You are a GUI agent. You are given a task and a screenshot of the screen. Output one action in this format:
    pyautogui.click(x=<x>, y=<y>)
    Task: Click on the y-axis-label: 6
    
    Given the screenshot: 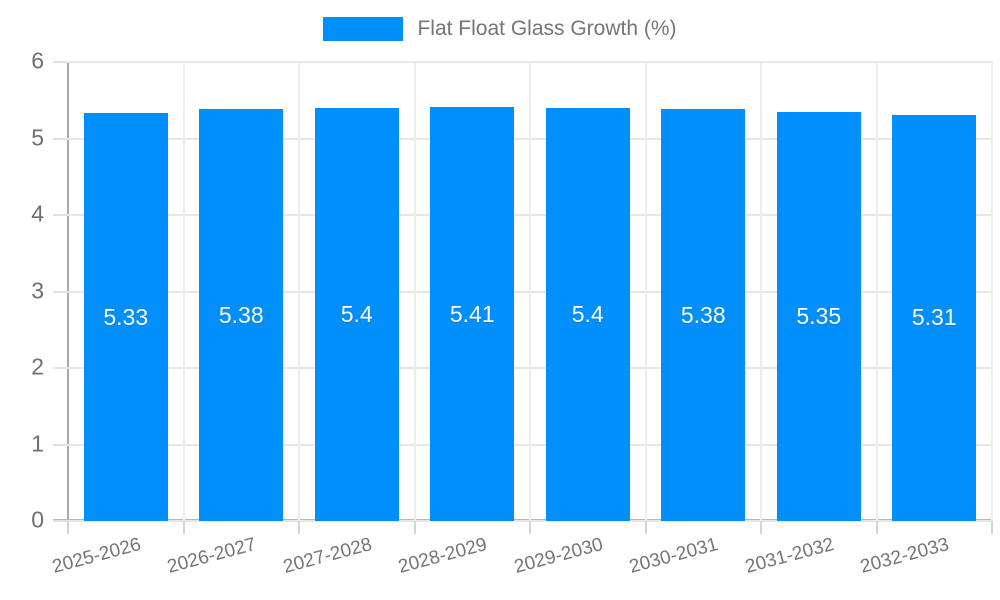 What is the action you would take?
    pyautogui.click(x=37, y=60)
    